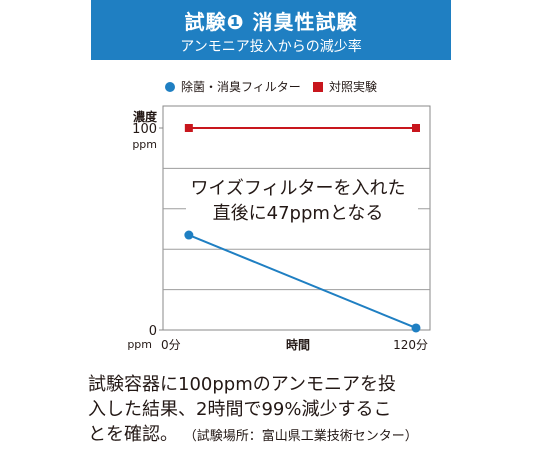  I want to click on annotation-line: ワイズフィルターを入れた, so click(297, 188).